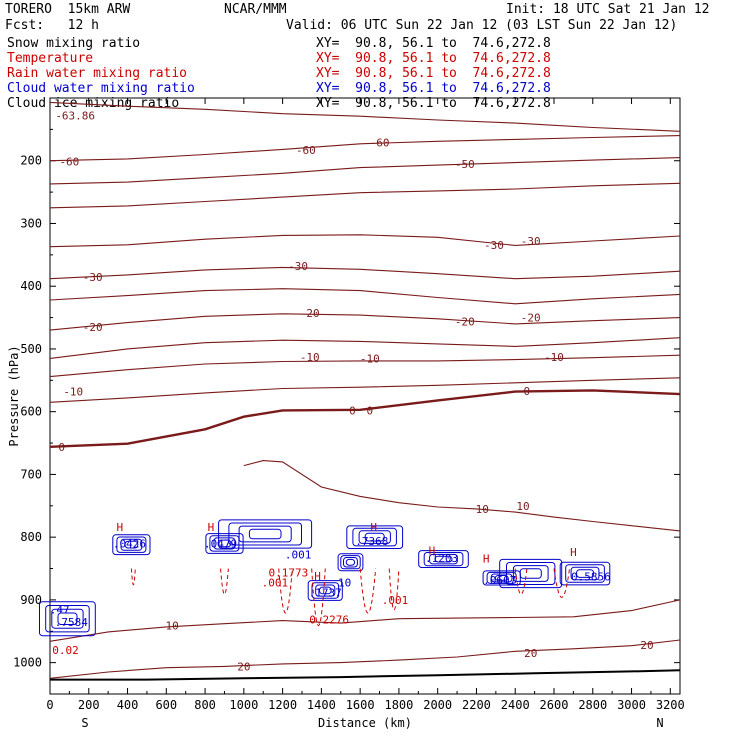  I want to click on y-tick-label: 400, so click(31, 286).